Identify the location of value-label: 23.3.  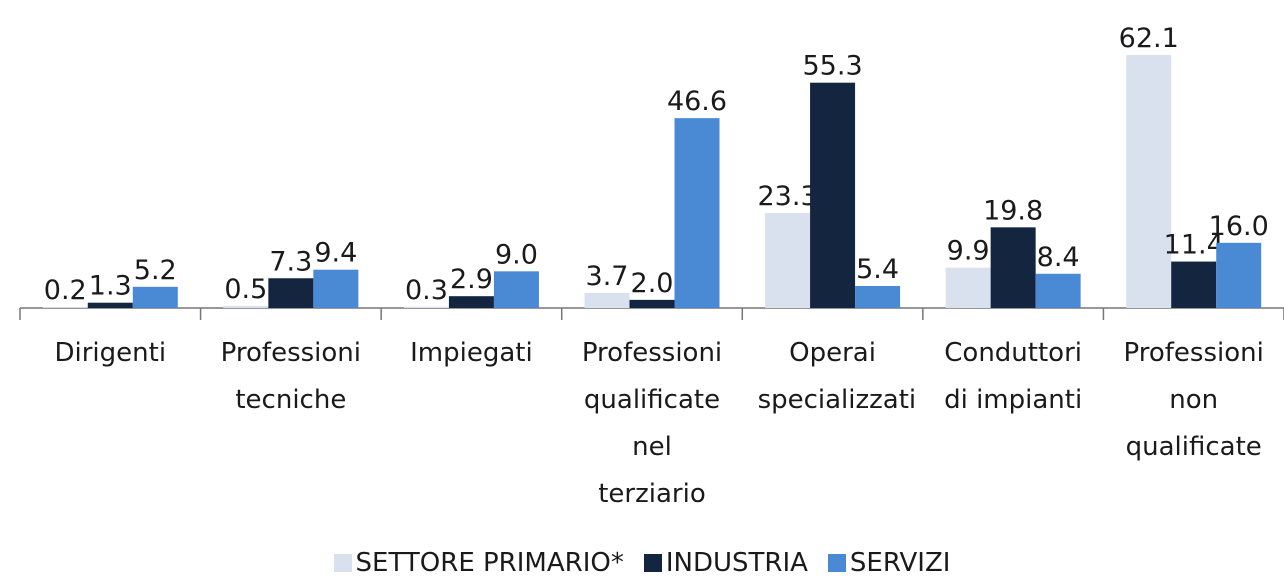
(788, 196).